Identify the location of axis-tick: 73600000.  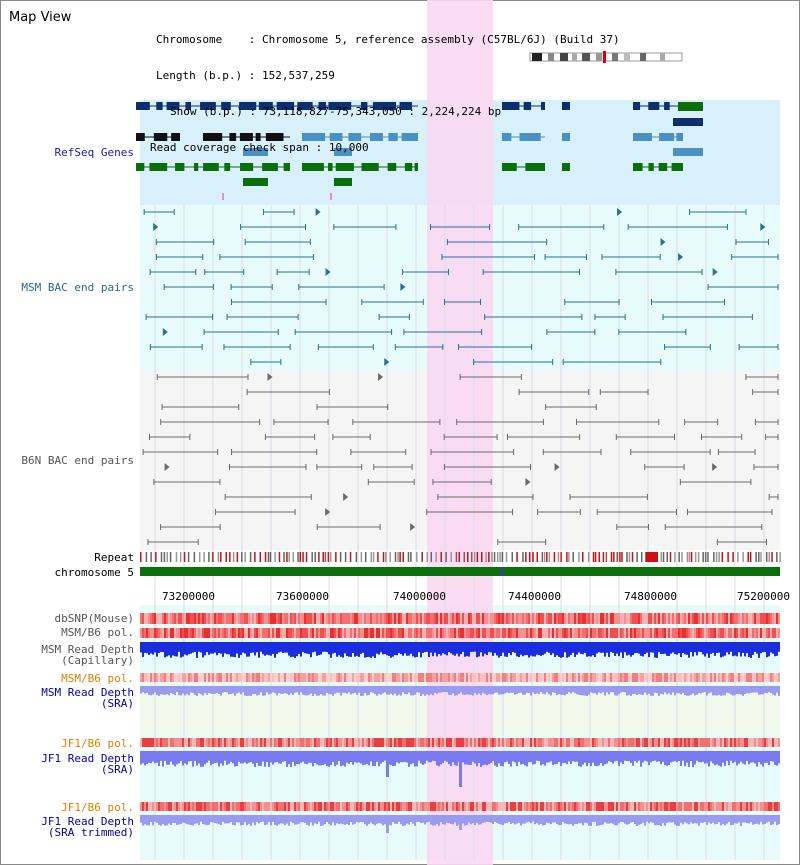
(302, 596).